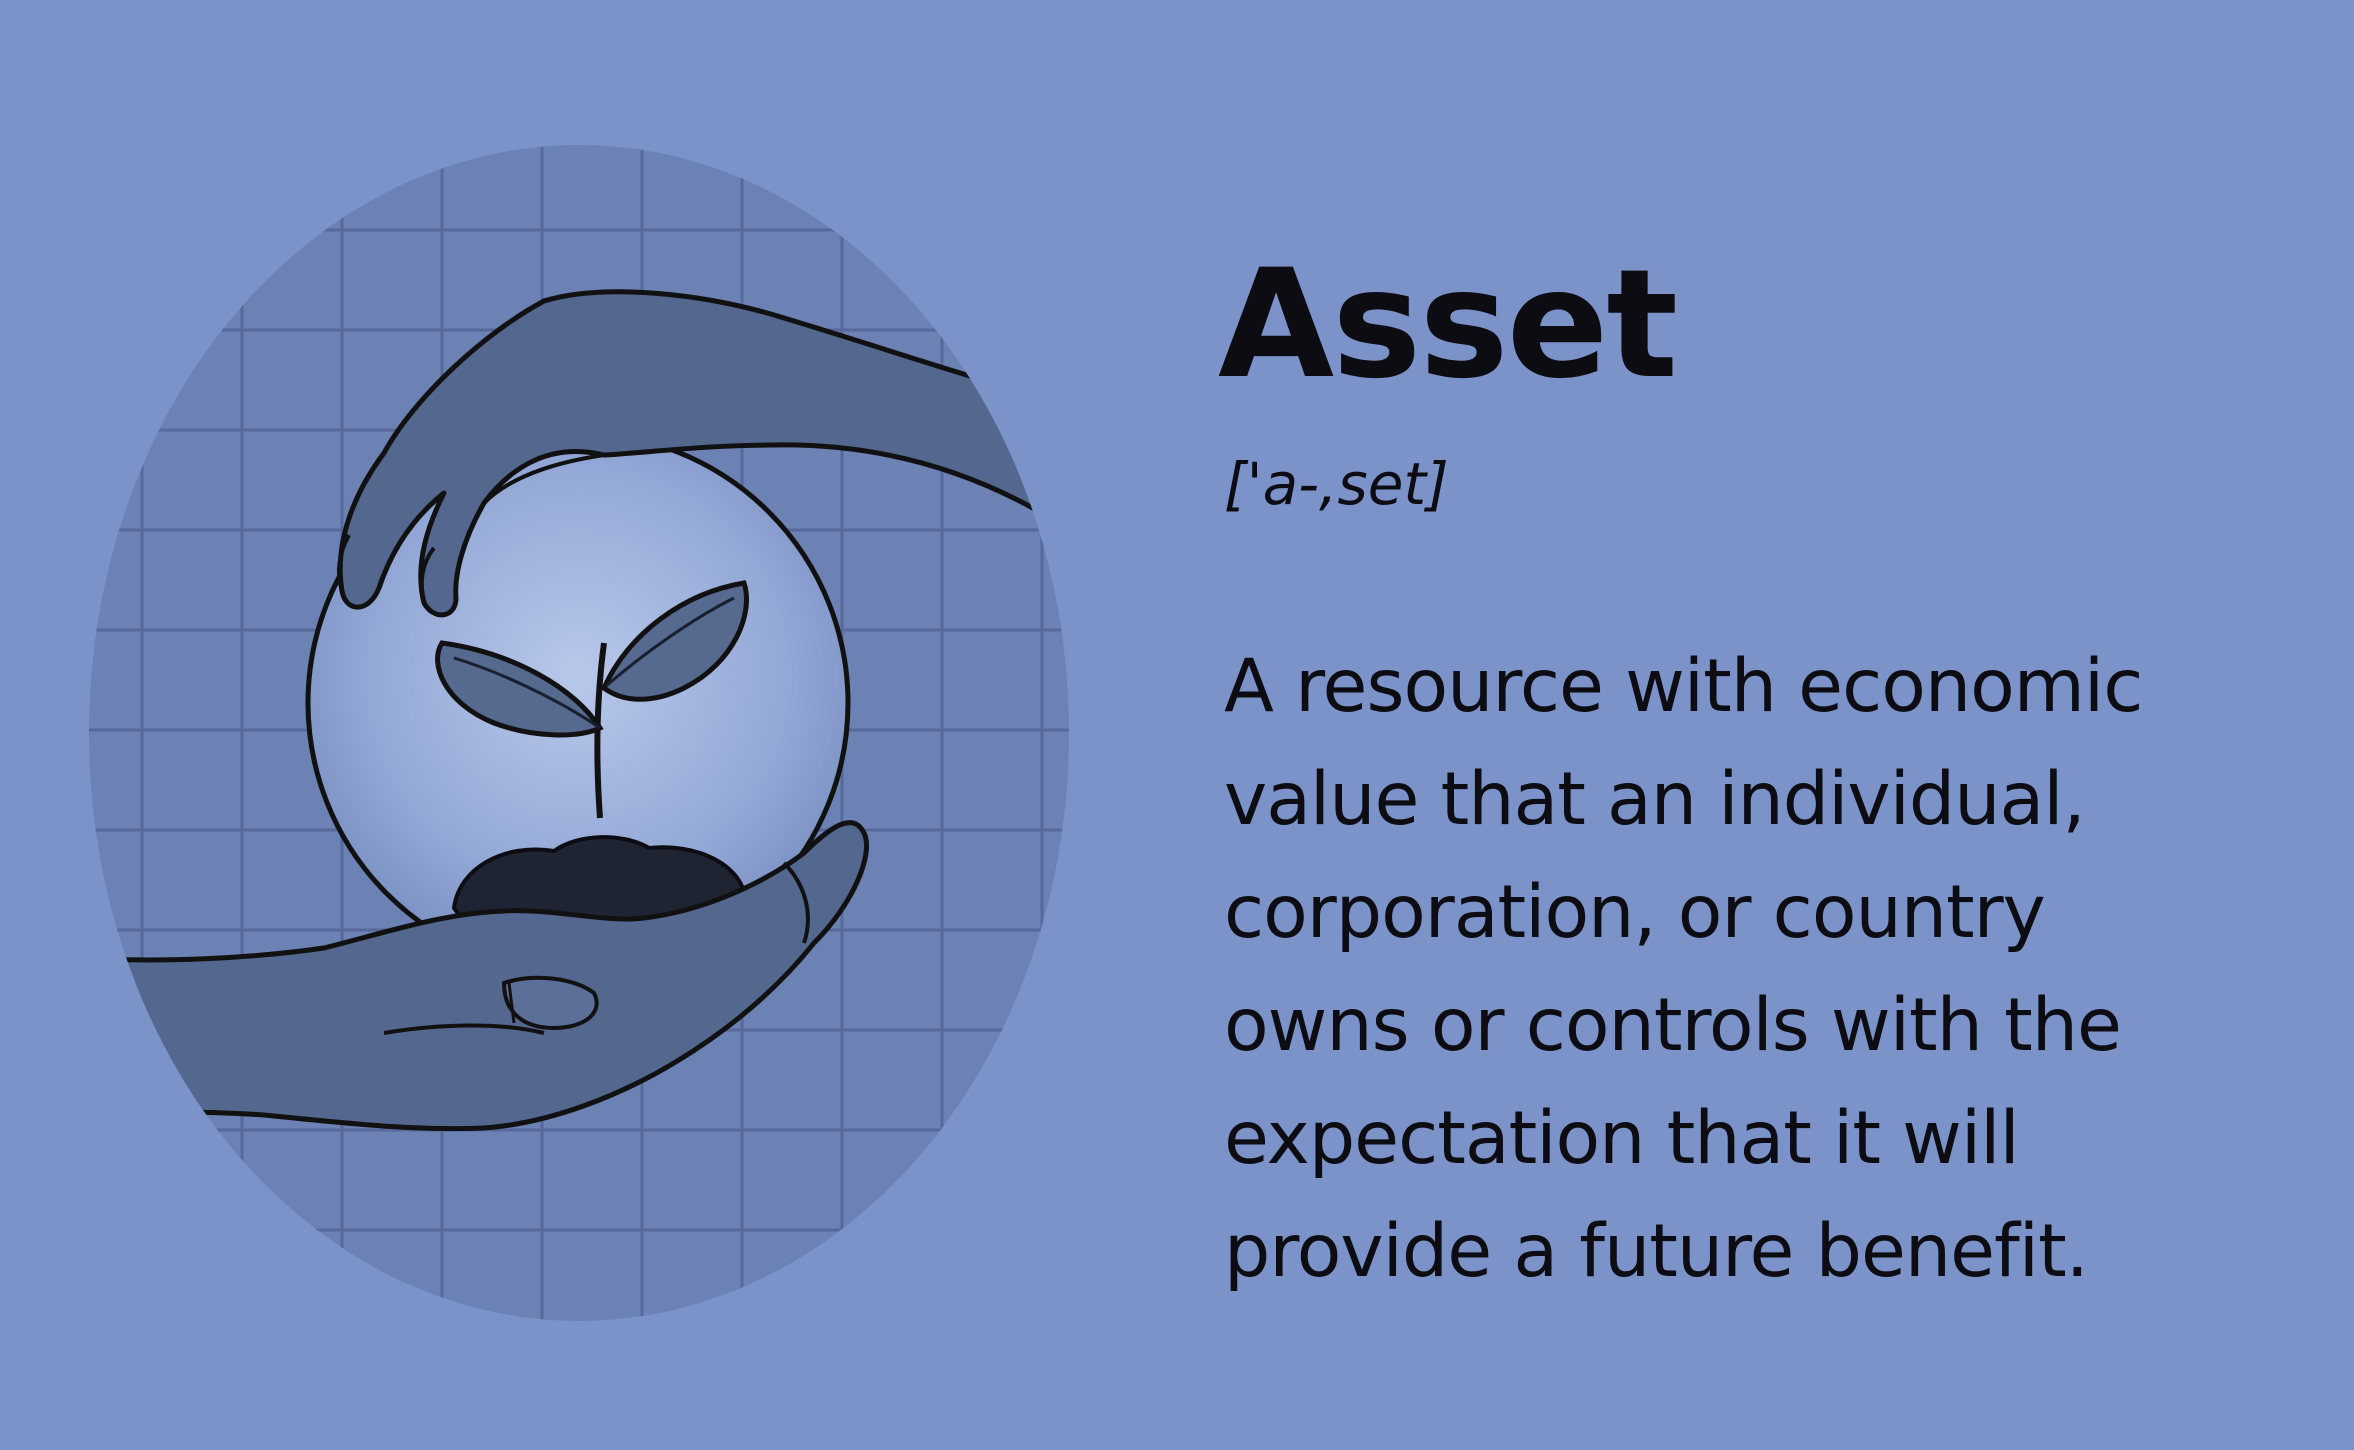 The height and width of the screenshot is (1450, 2354). Describe the element at coordinates (1336, 484) in the screenshot. I see `pronunciation-text: ['a-,set]` at that location.